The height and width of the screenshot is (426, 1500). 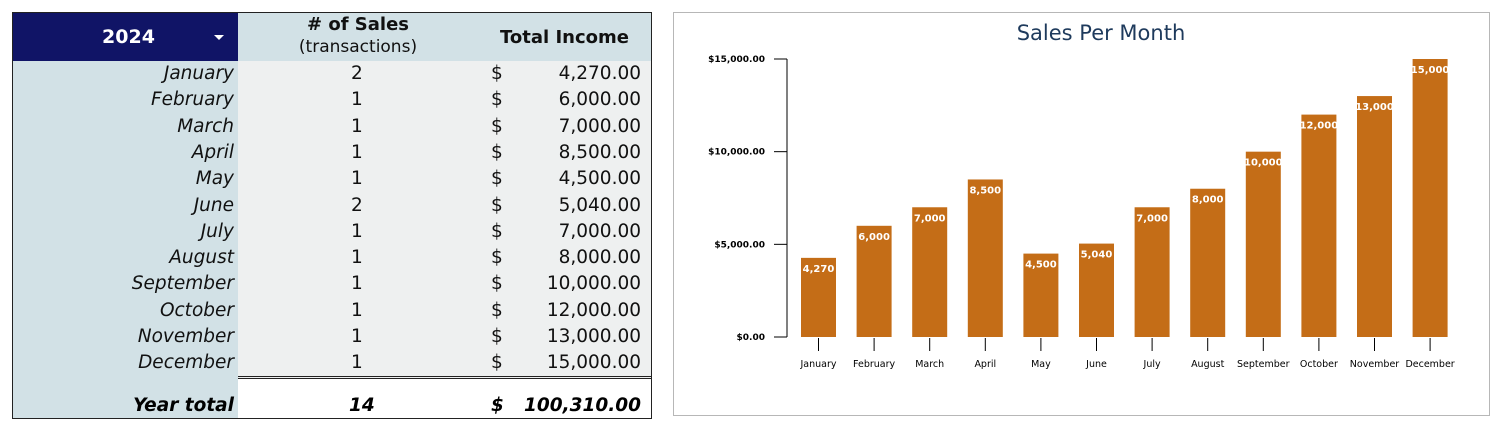 I want to click on data-label: 10,000, so click(x=1263, y=163).